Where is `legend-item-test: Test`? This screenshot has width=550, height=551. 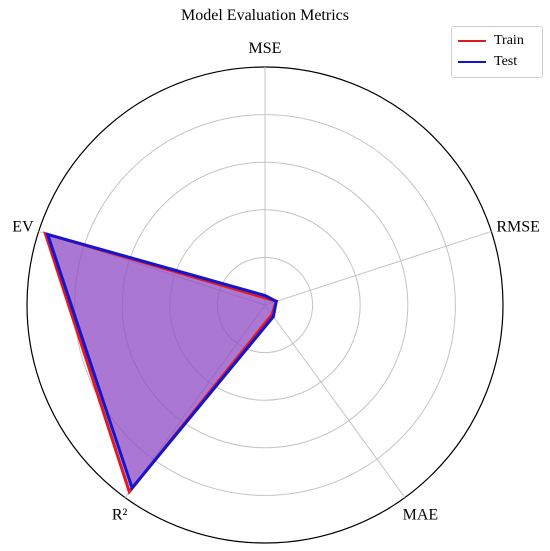
legend-item-test: Test is located at coordinates (484, 62).